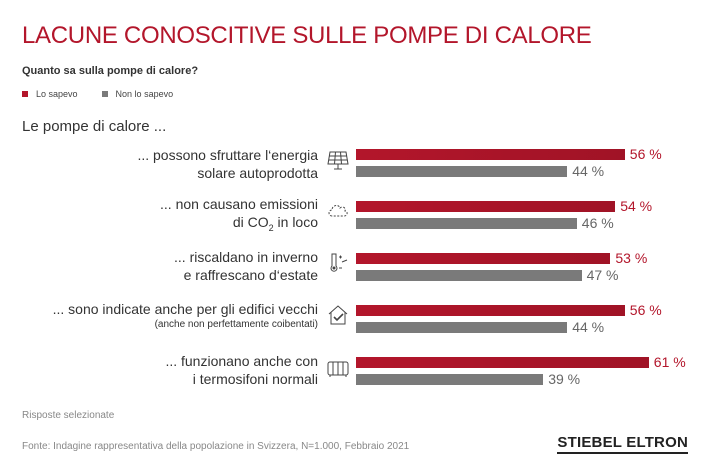 Image resolution: width=710 pixels, height=473 pixels. I want to click on category-label-line: di CO2 in loco, so click(239, 225).